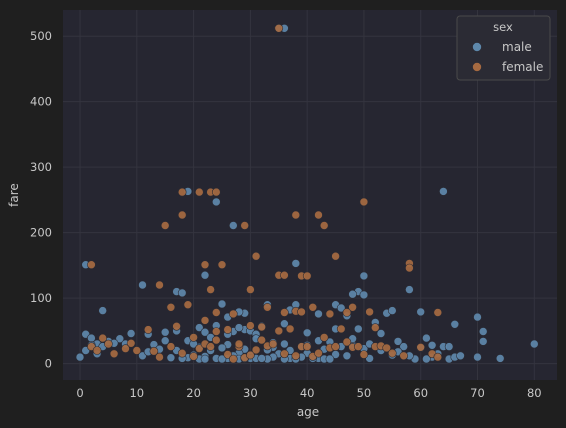 The width and height of the screenshot is (566, 428). Describe the element at coordinates (503, 48) in the screenshot. I see `legend: sex male female` at that location.